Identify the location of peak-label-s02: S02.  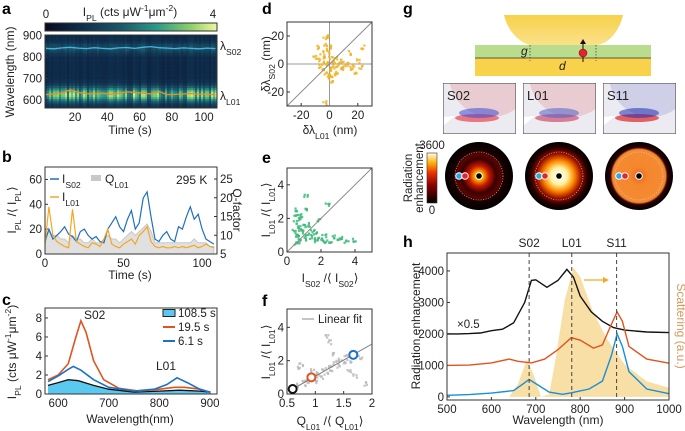
(95, 315).